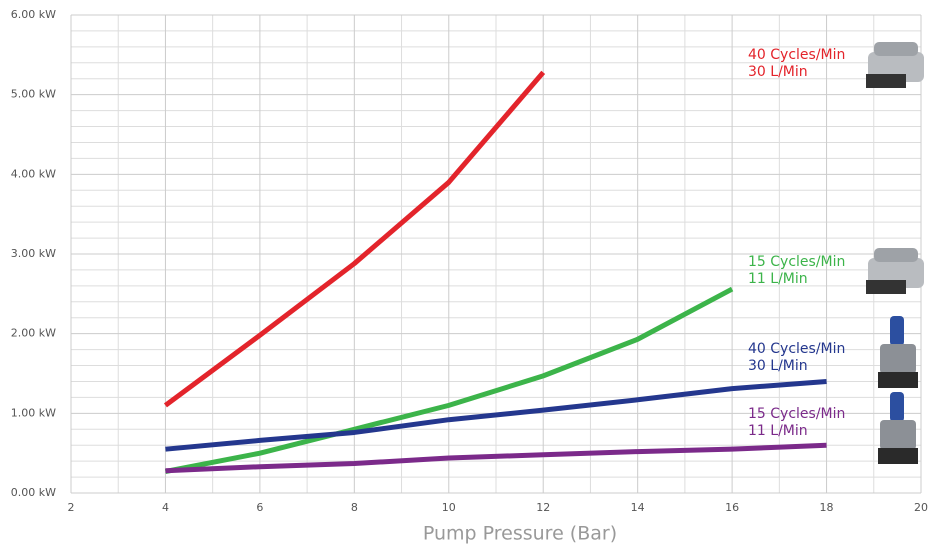  What do you see at coordinates (33, 94) in the screenshot?
I see `y-tick-label: 5.00 kW` at bounding box center [33, 94].